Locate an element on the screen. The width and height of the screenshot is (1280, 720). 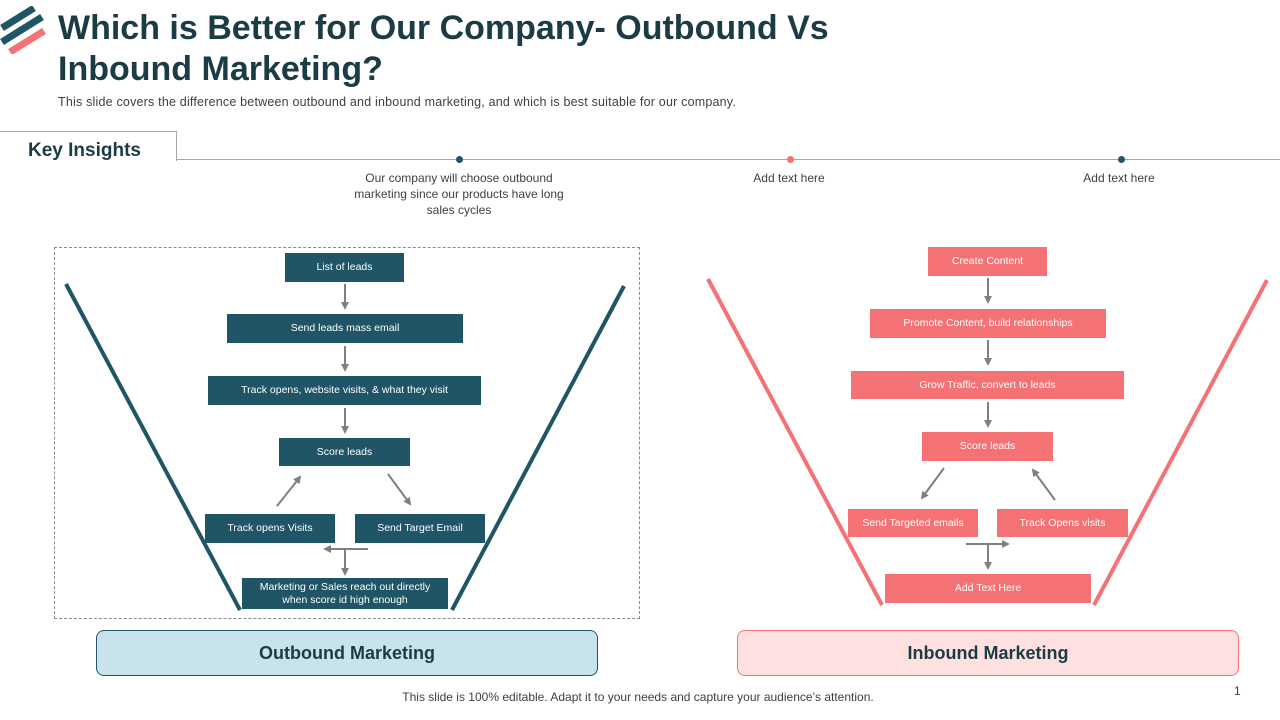
key-insights-tab is located at coordinates (88, 146).